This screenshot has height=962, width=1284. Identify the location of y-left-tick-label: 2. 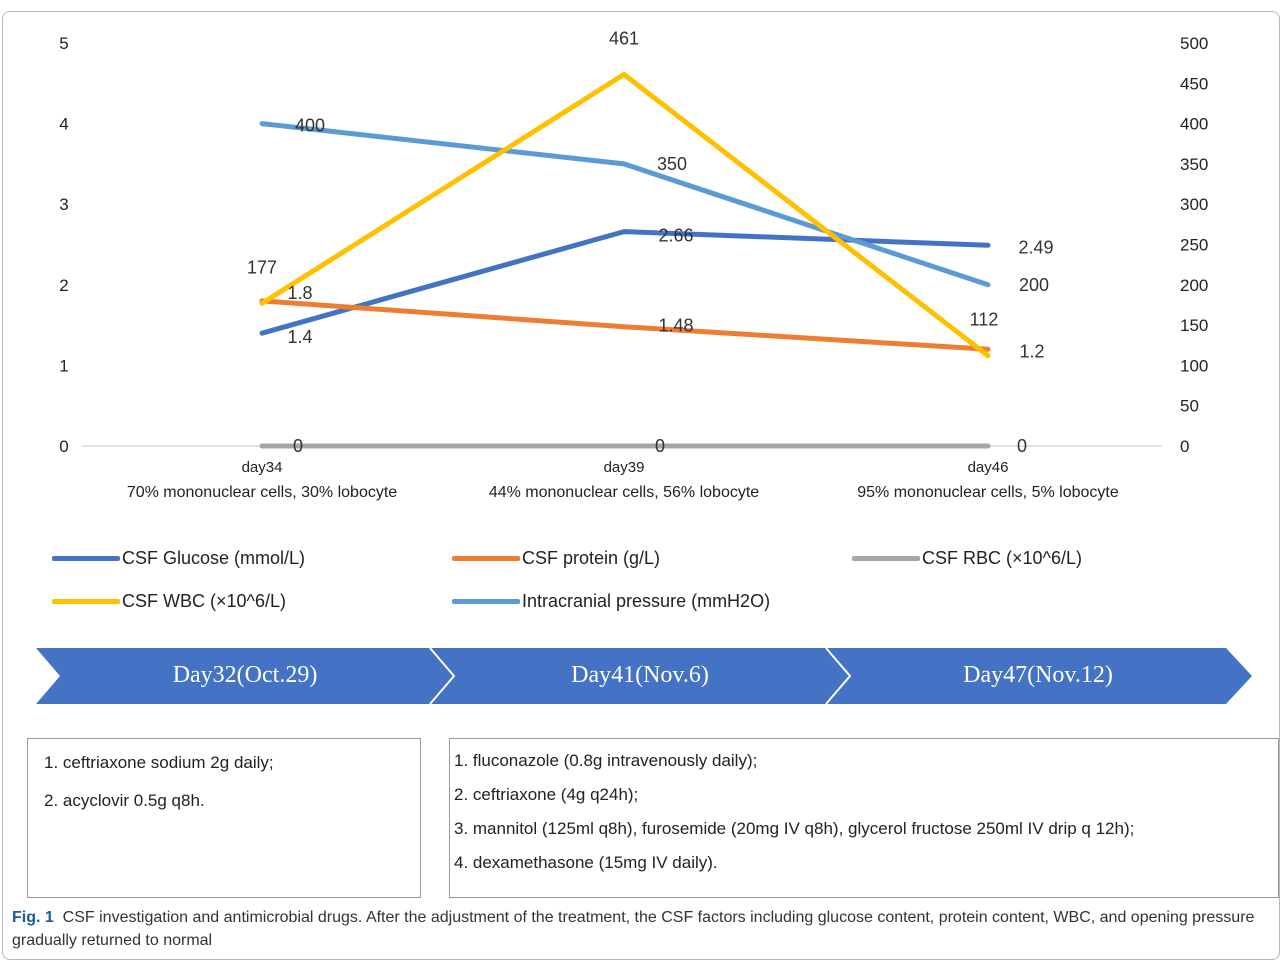
(63, 285).